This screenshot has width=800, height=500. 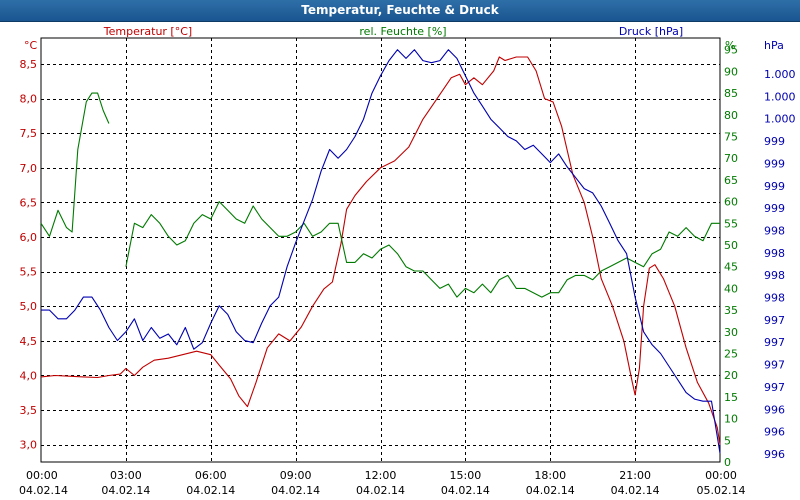 What do you see at coordinates (29, 99) in the screenshot?
I see `temperature-tick-label: 8,0` at bounding box center [29, 99].